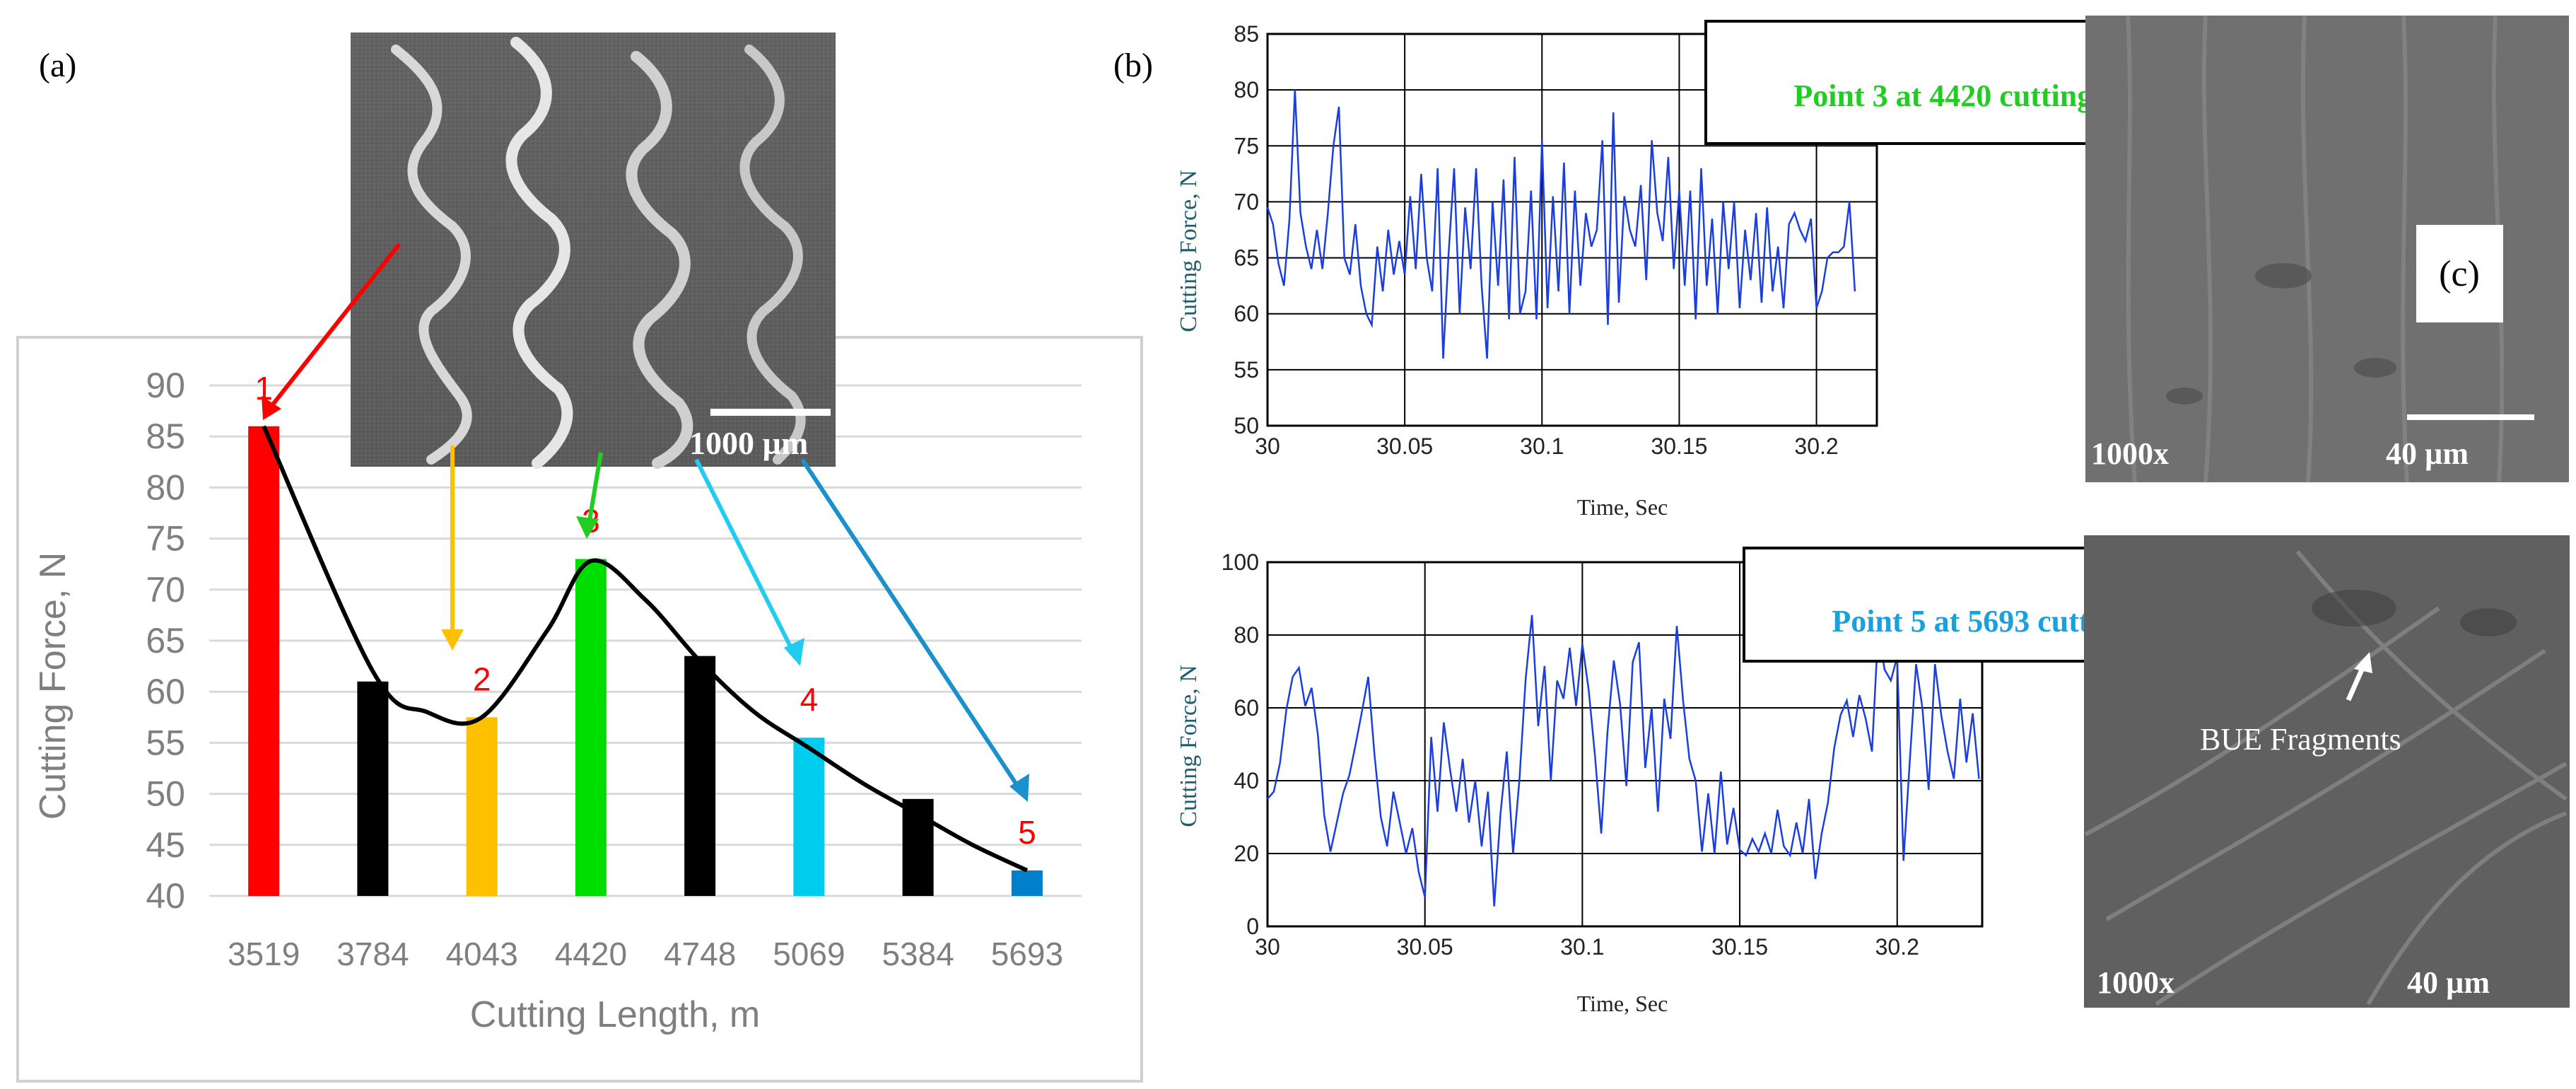 The width and height of the screenshot is (2576, 1089). Describe the element at coordinates (645, 954) in the screenshot. I see `bar-chart-x-ticks: 3519 3784 4043 4420 4748 5069 5384 5693` at that location.